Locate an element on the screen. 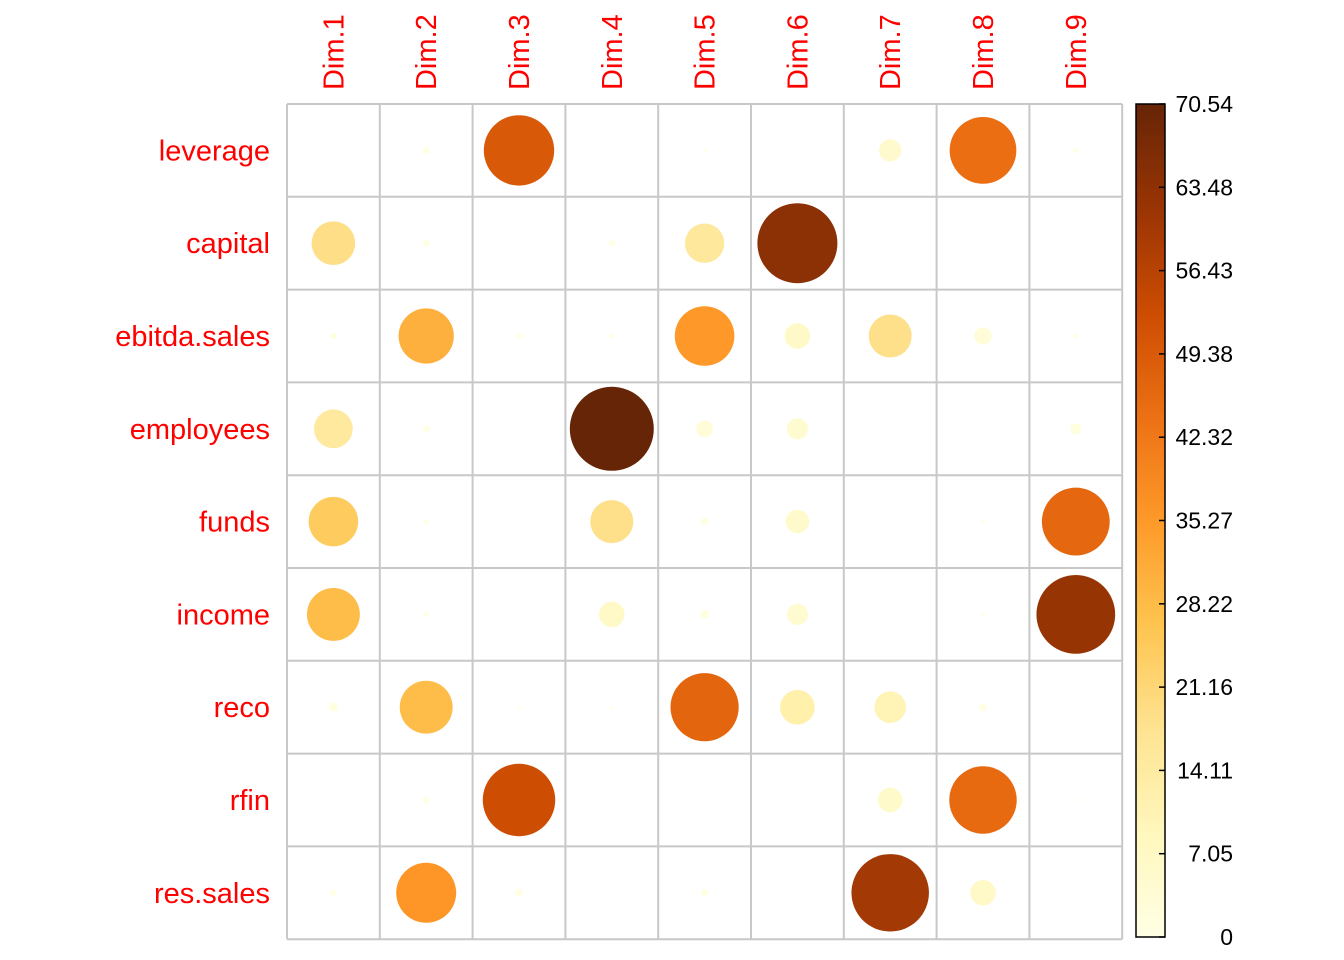 This screenshot has height=960, width=1344. circle-ebitda.sales-Dim.1 is located at coordinates (333, 336).